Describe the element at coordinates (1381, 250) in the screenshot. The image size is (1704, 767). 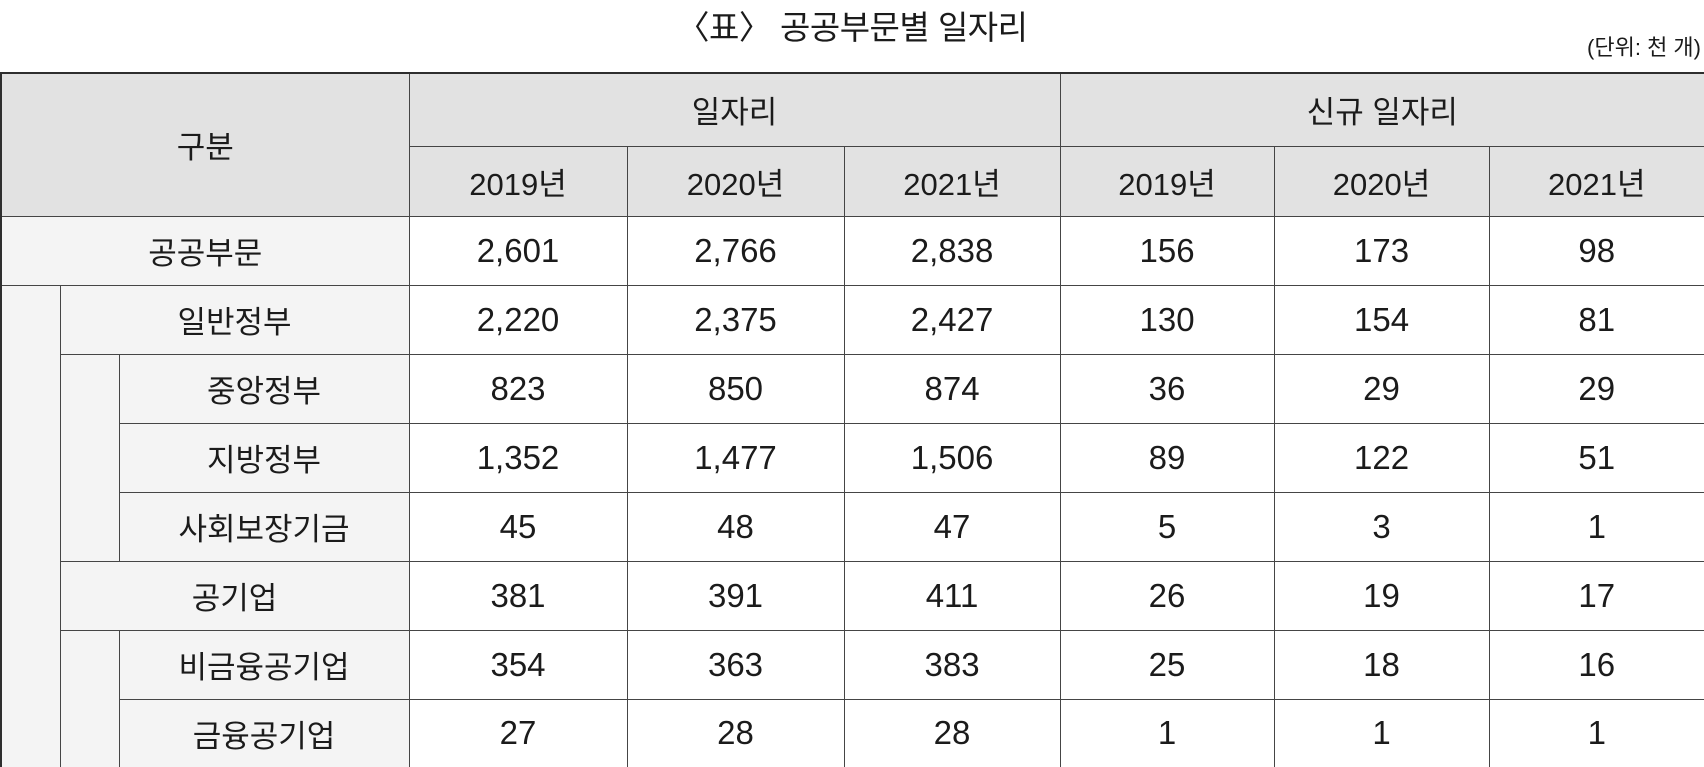
I see `data-cell: 173` at that location.